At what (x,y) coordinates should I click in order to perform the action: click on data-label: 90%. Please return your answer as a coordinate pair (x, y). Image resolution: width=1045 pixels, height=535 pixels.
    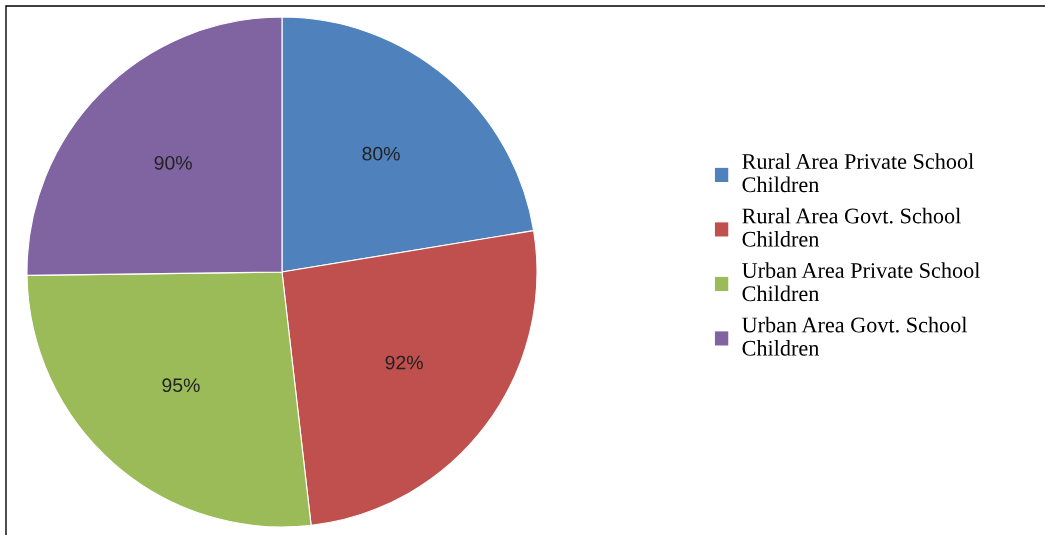
    Looking at the image, I should click on (173, 162).